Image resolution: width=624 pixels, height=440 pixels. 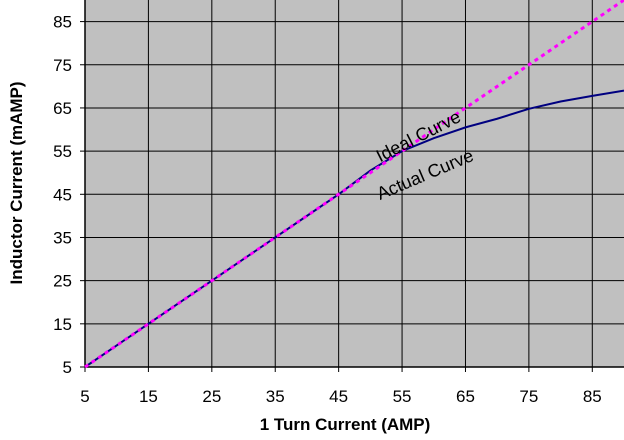 What do you see at coordinates (62, 151) in the screenshot?
I see `y-tick-label: 55` at bounding box center [62, 151].